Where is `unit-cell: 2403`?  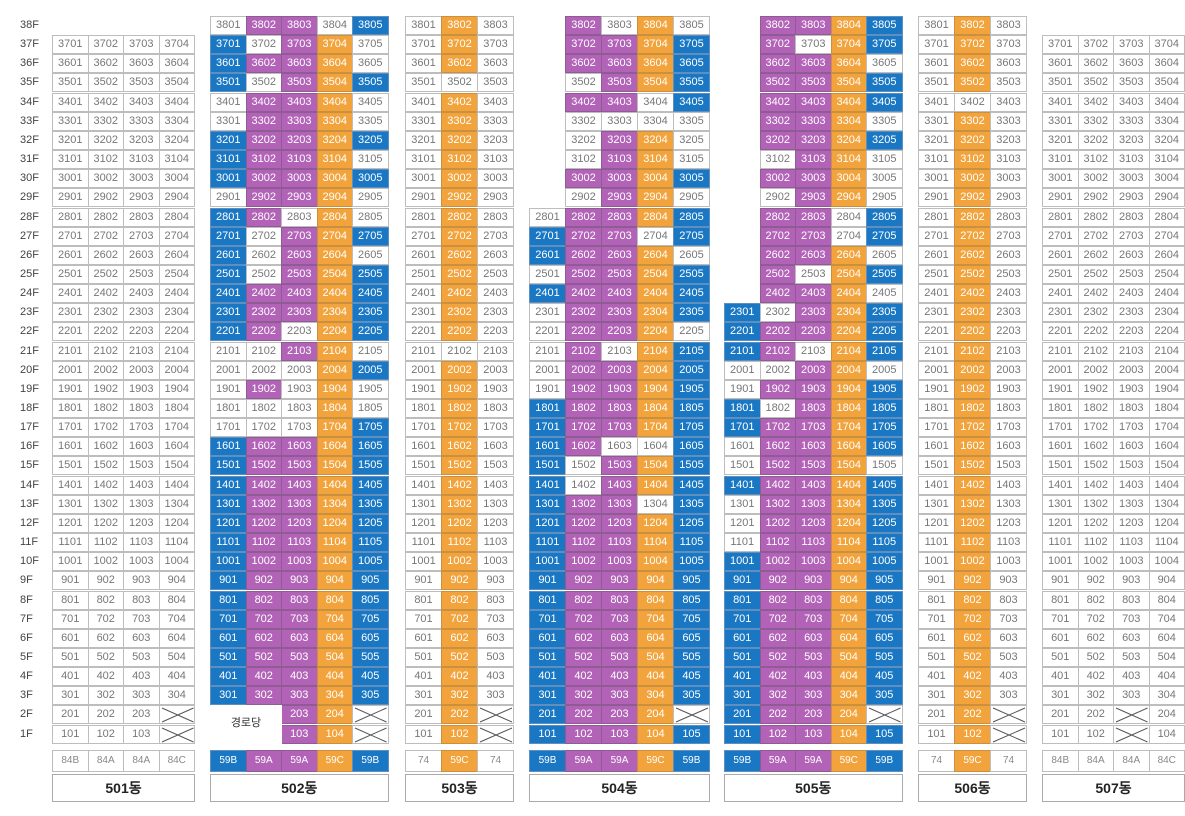
unit-cell: 2403 is located at coordinates (299, 294).